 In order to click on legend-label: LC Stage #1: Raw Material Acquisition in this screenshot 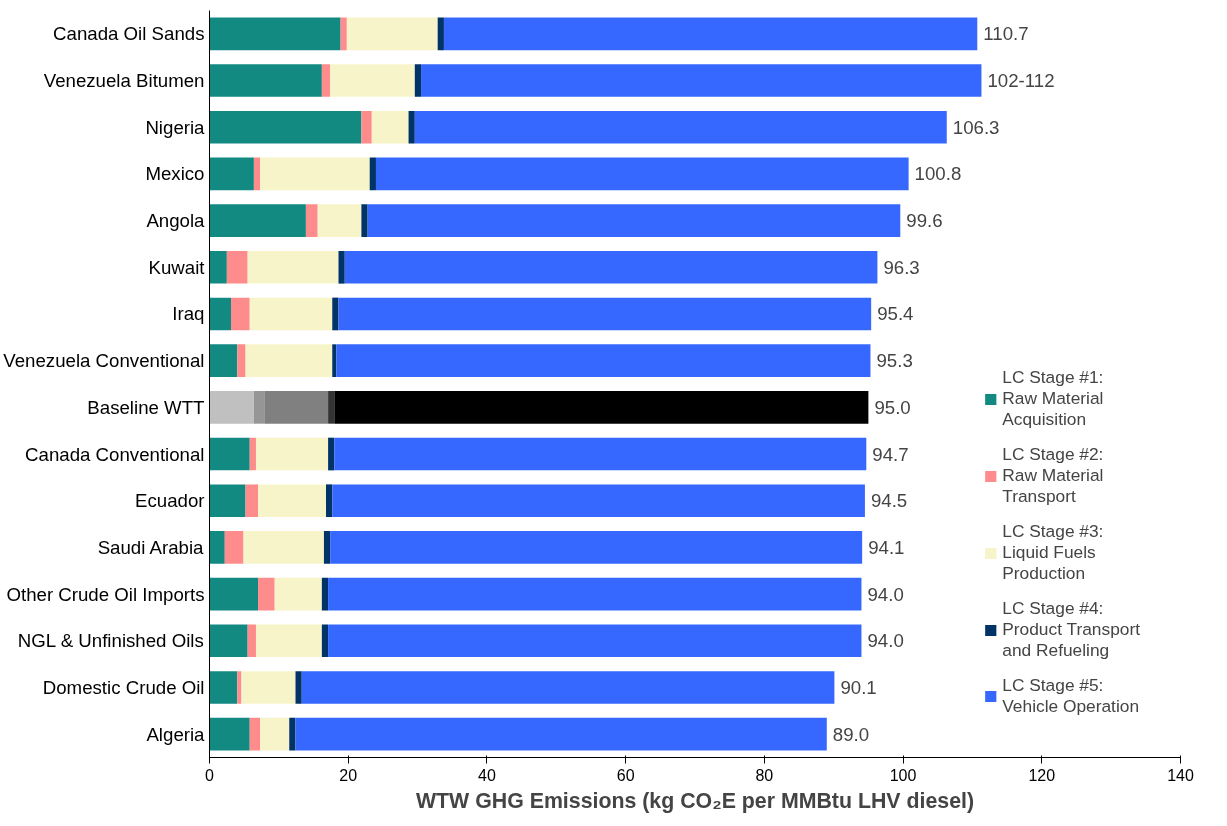, I will do `click(1053, 398)`.